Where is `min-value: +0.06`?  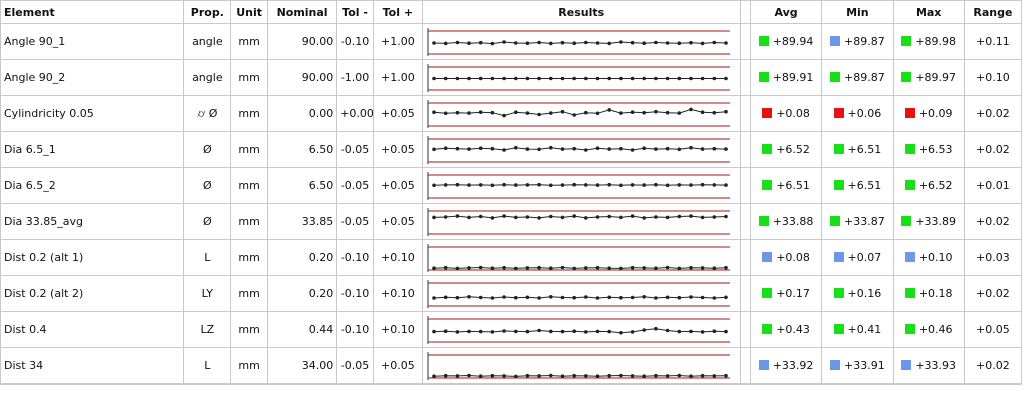
min-value: +0.06 is located at coordinates (864, 113).